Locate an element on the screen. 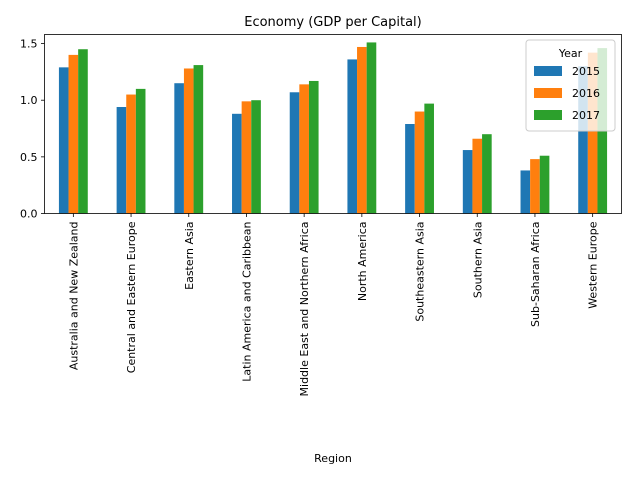 Image resolution: width=640 pixels, height=480 pixels. chart-title: Economy (GDP per Capital) is located at coordinates (333, 22).